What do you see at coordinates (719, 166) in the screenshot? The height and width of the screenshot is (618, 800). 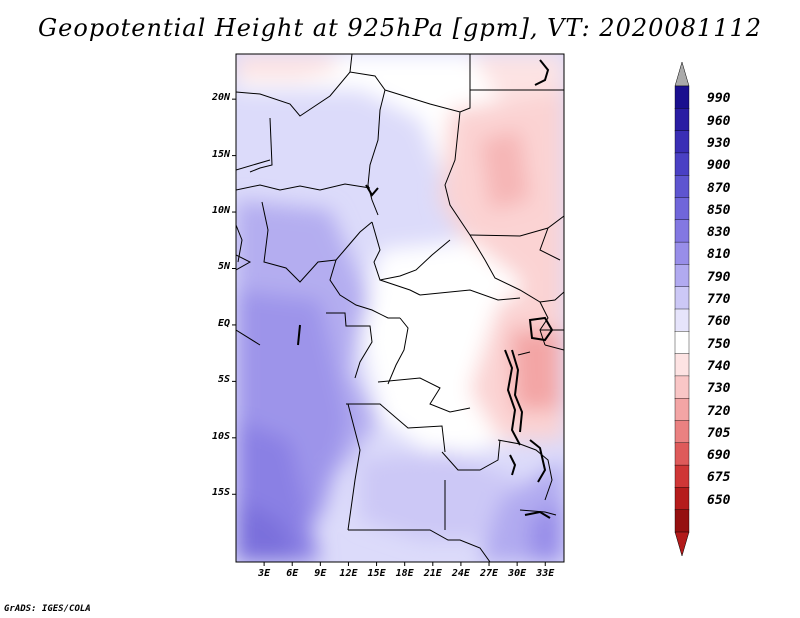 I see `colorbar-label: 900` at bounding box center [719, 166].